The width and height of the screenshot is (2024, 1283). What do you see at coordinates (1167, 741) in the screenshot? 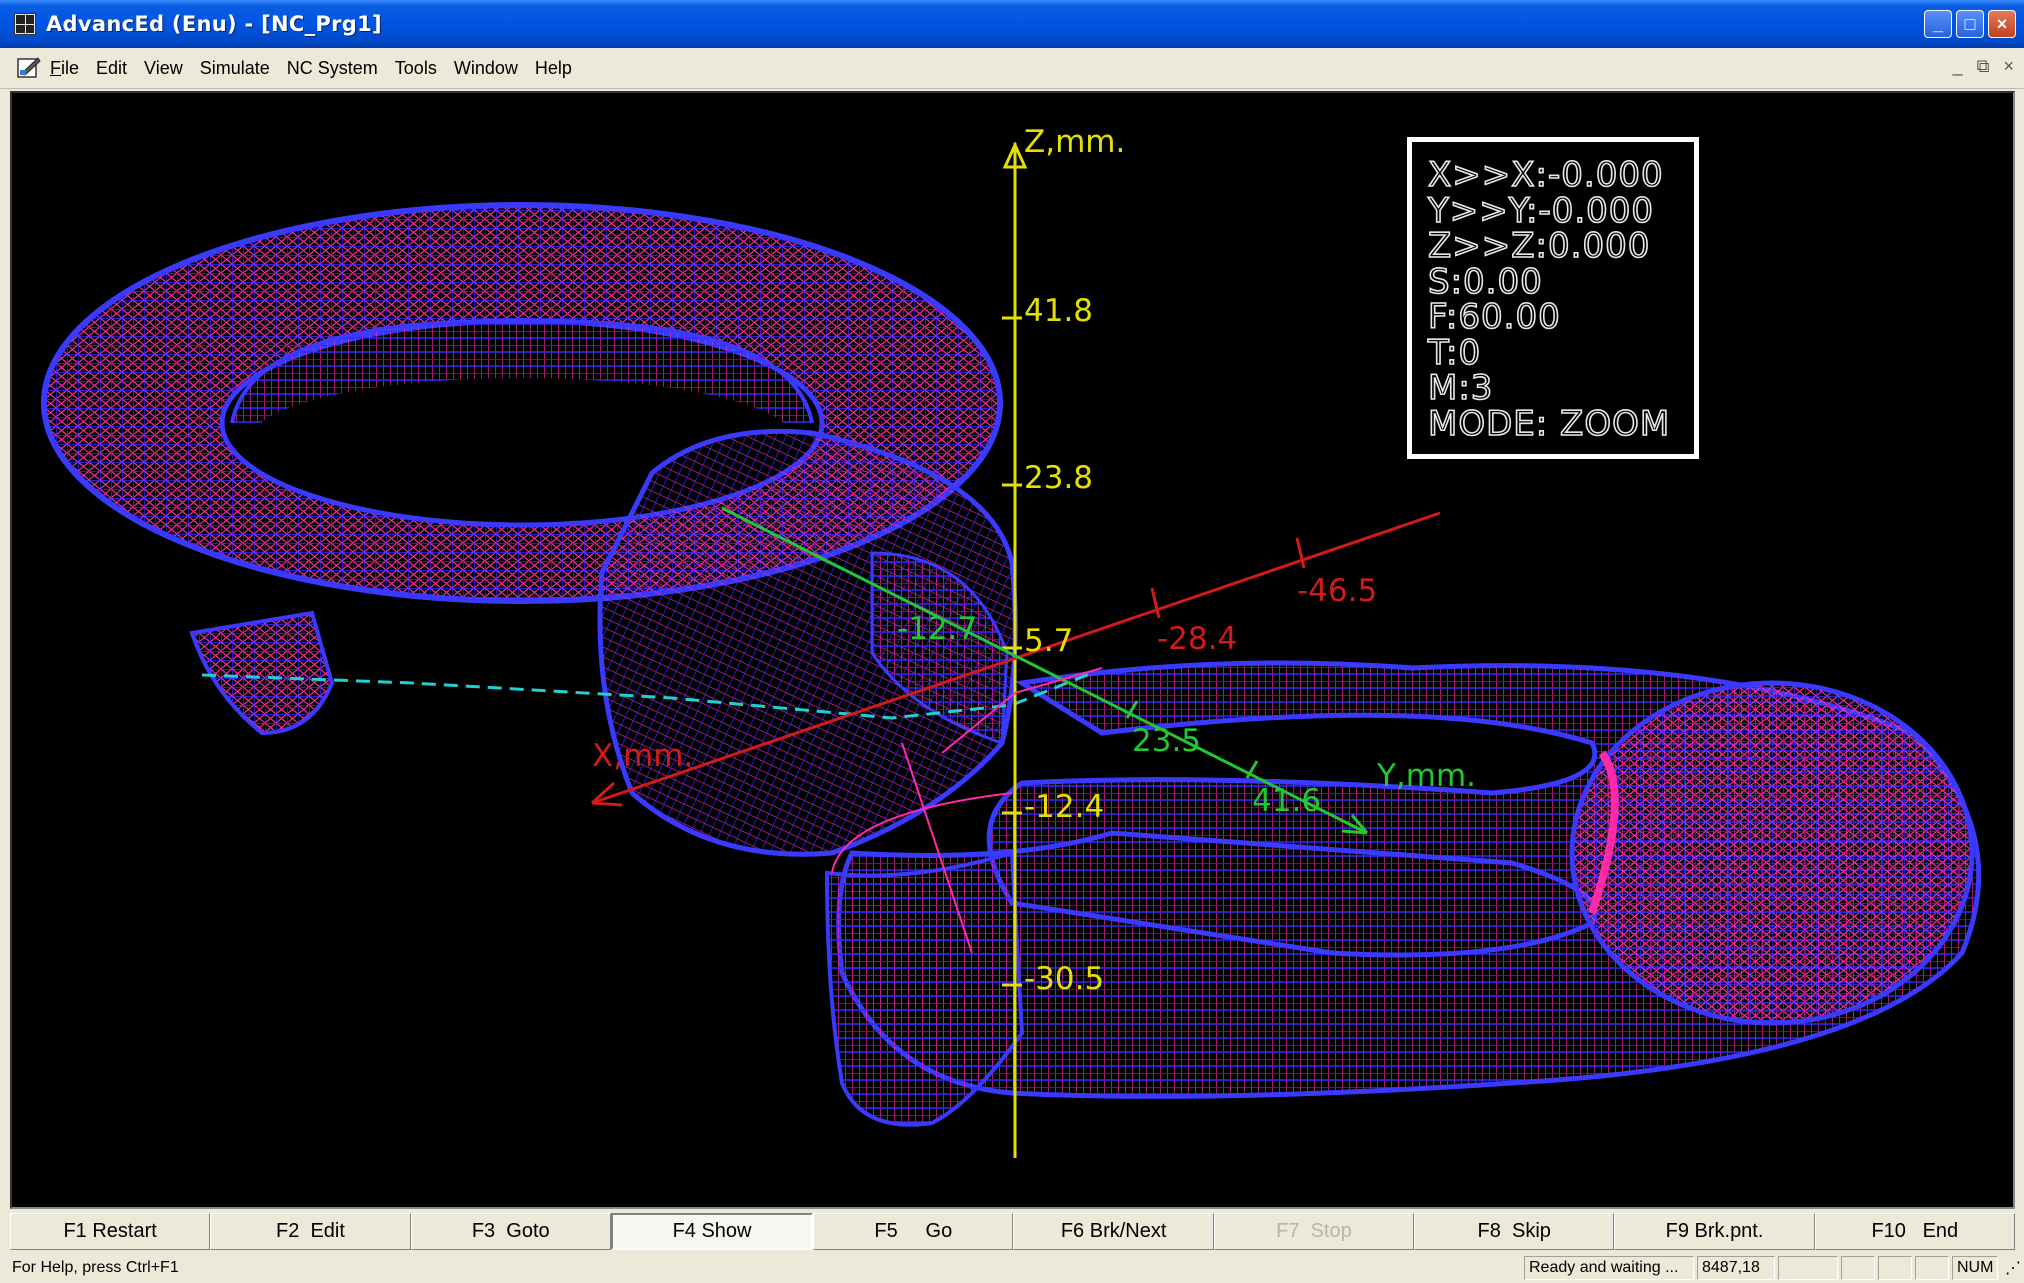
I see `y-tick-1: 23.5` at bounding box center [1167, 741].